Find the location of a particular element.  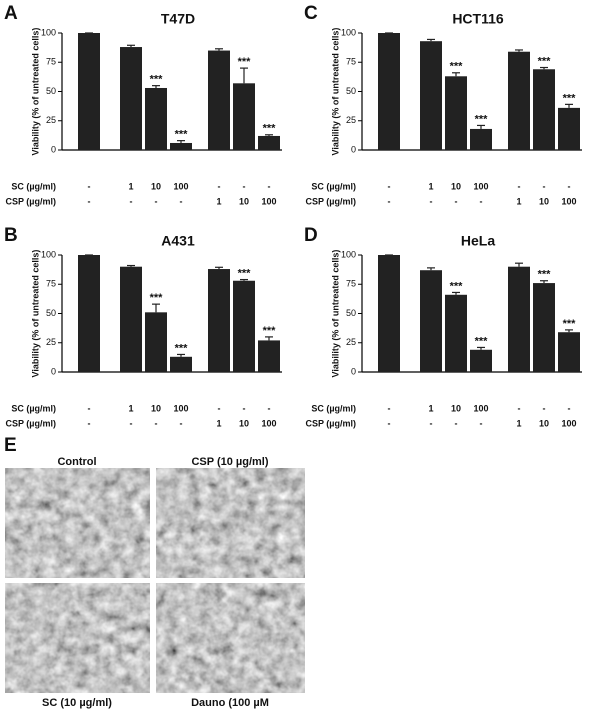

image-label: Control is located at coordinates (76, 462).